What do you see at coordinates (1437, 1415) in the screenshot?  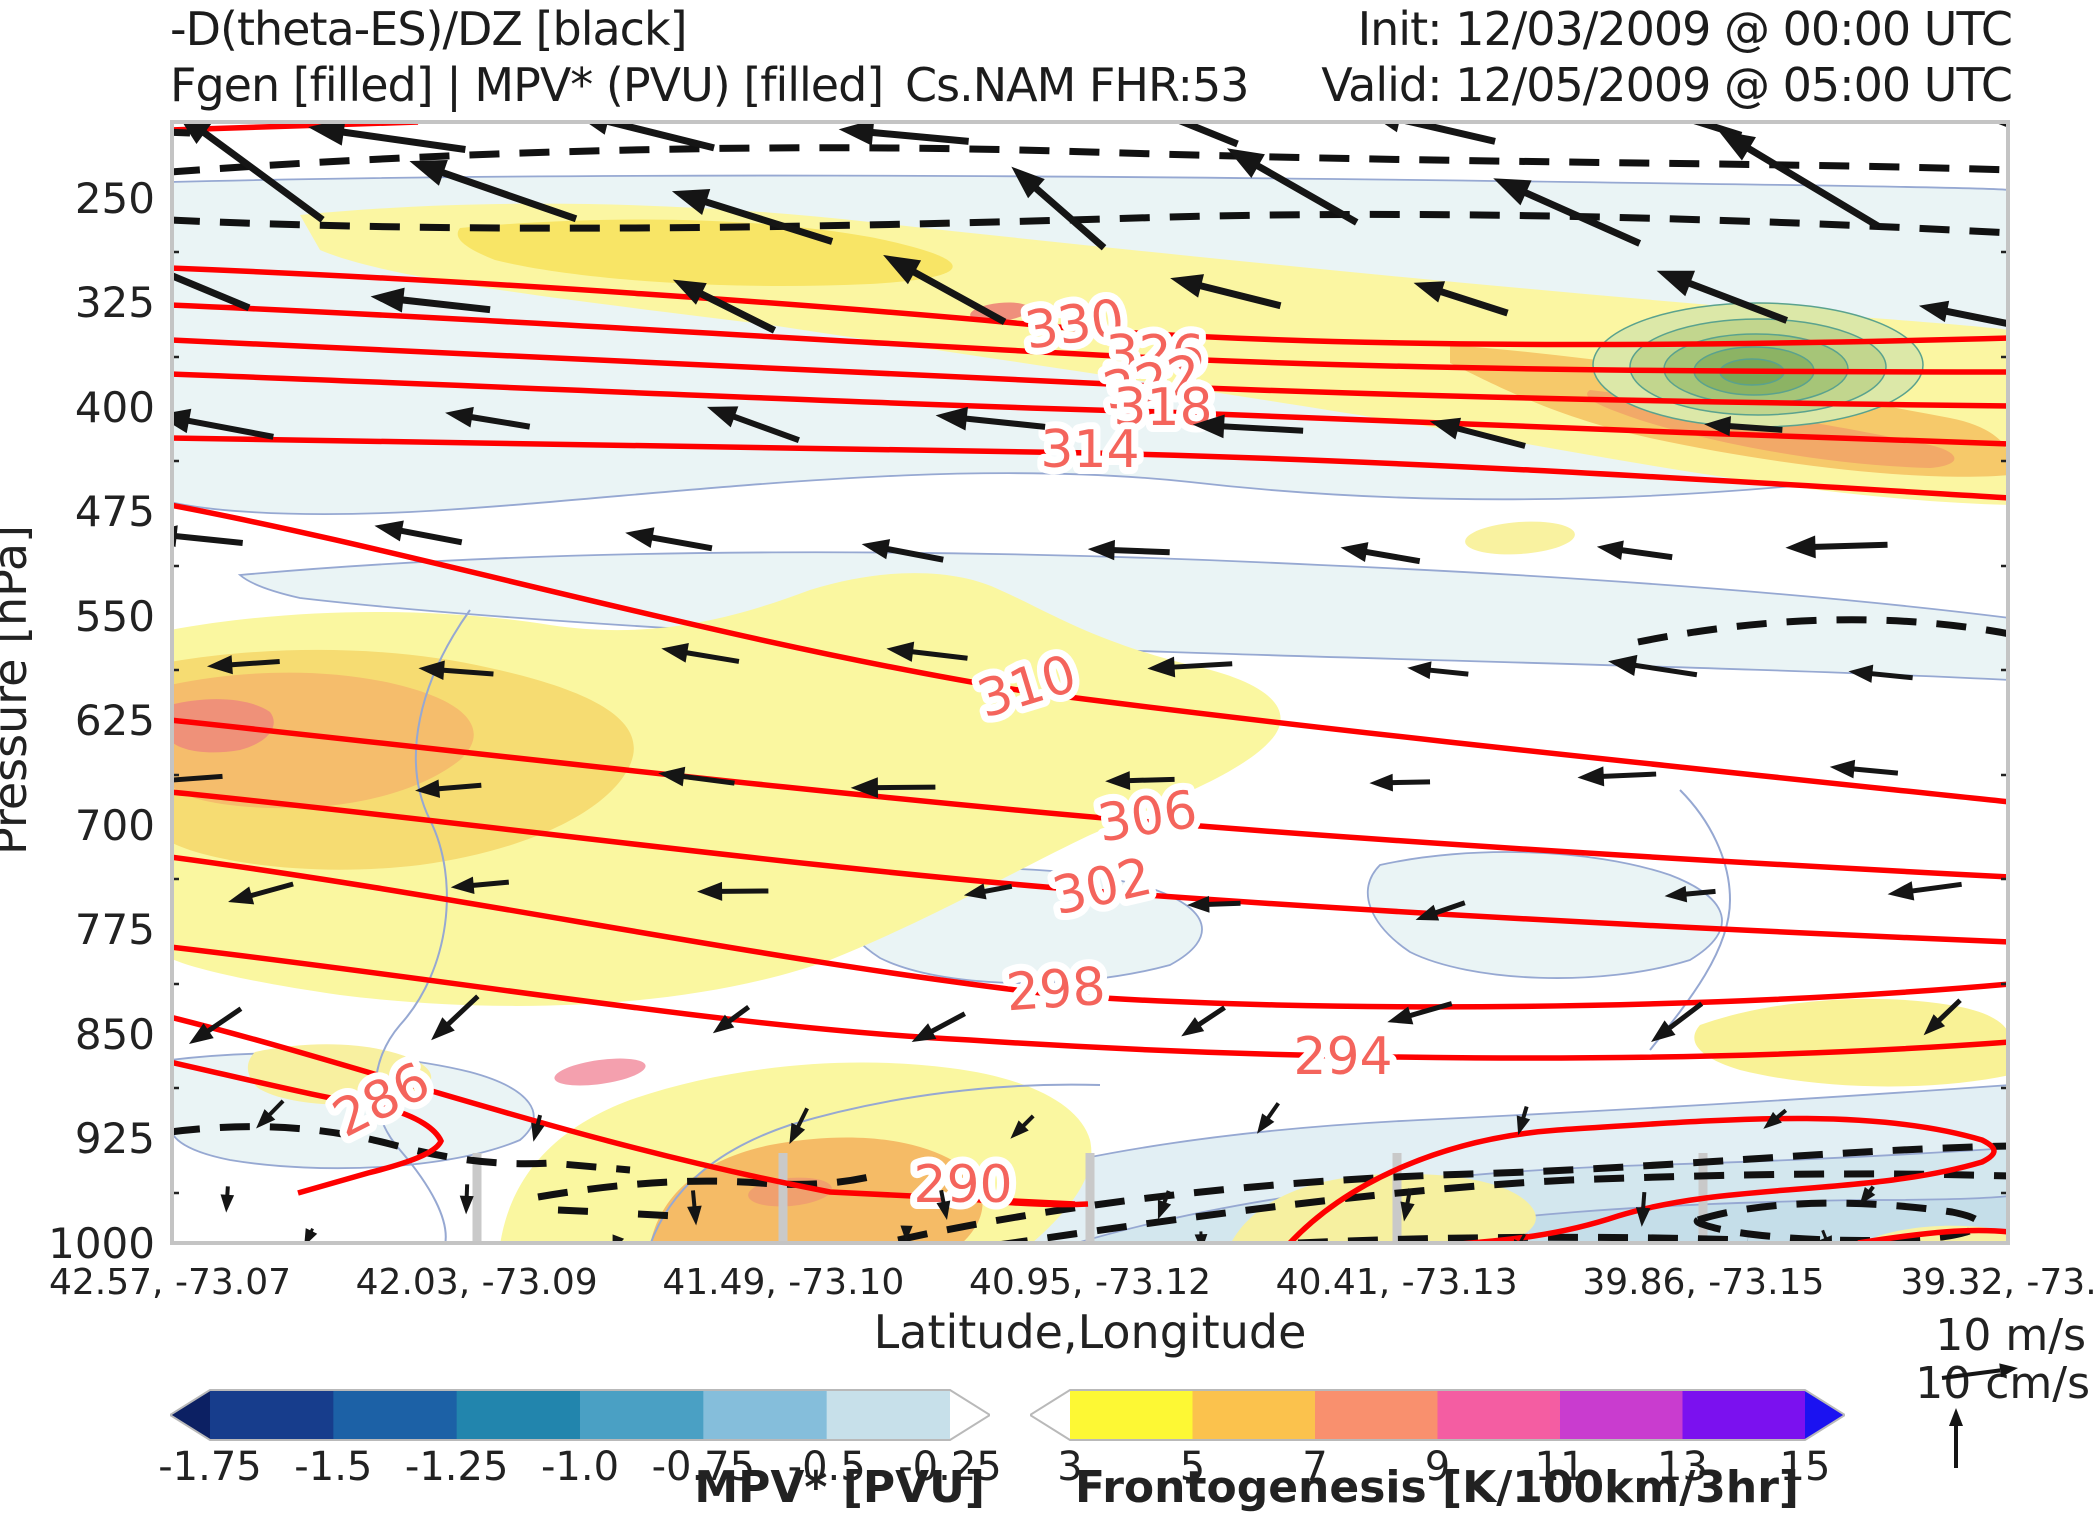 I see `colorbar-fgen` at bounding box center [1437, 1415].